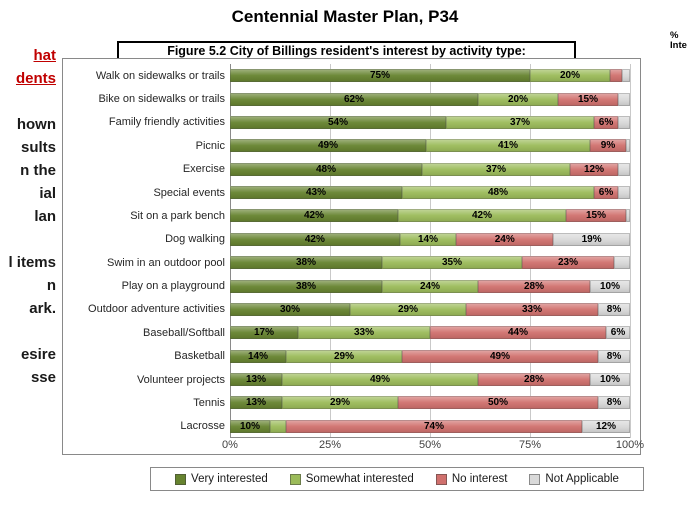  I want to click on bar-segment: 30%, so click(290, 309).